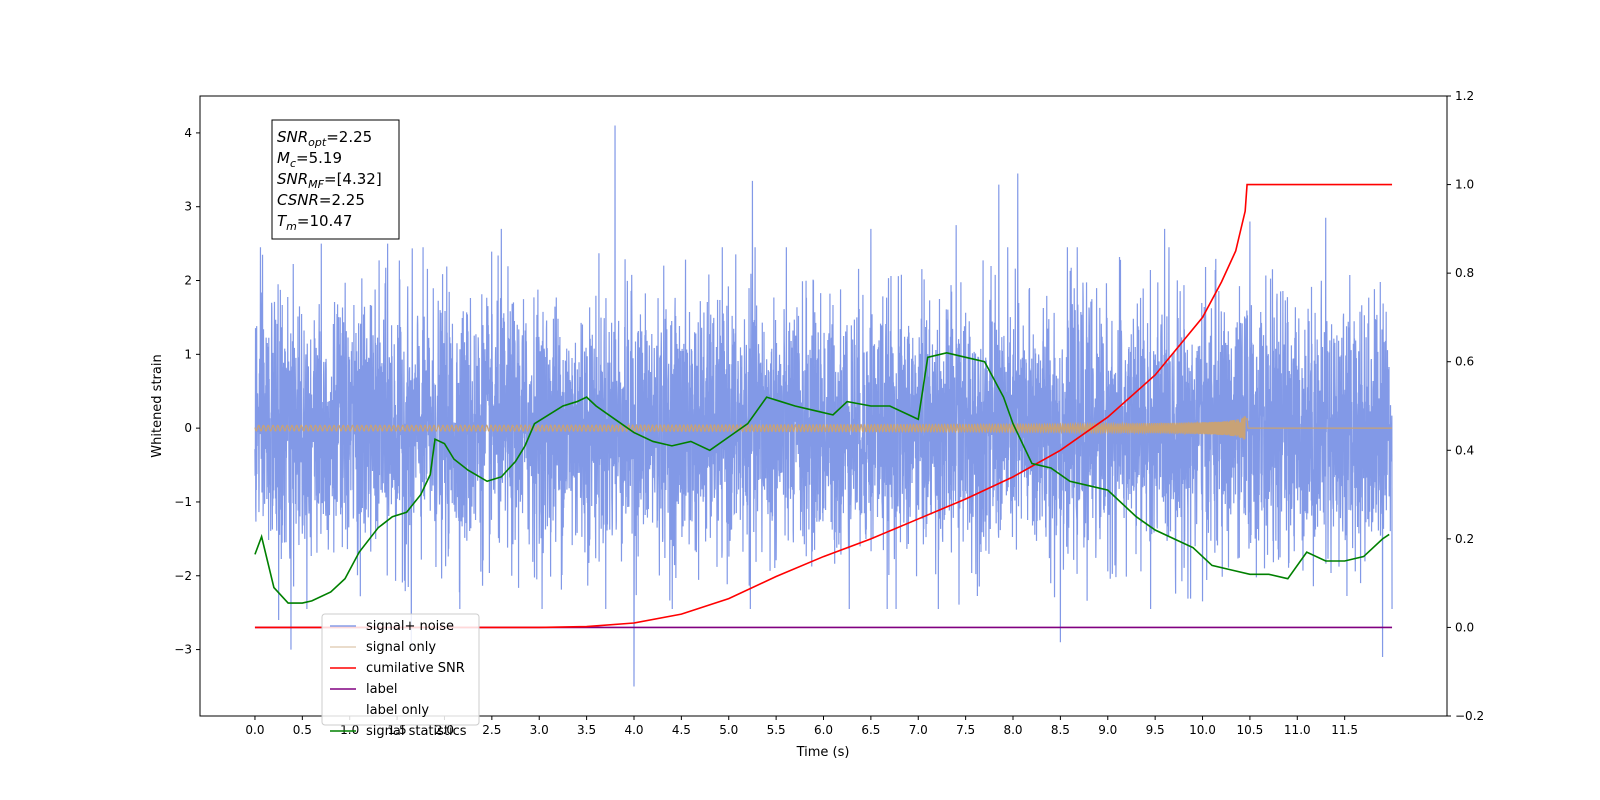  What do you see at coordinates (321, 200) in the screenshot?
I see `annotation-line: CSNR=2.25` at bounding box center [321, 200].